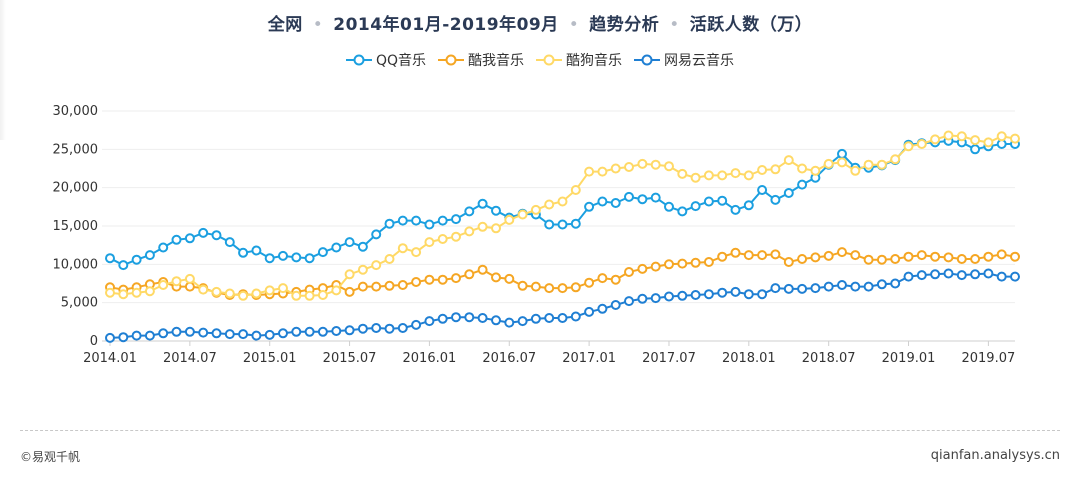 The height and width of the screenshot is (481, 1080). What do you see at coordinates (540, 430) in the screenshot?
I see `footer-divider` at bounding box center [540, 430].